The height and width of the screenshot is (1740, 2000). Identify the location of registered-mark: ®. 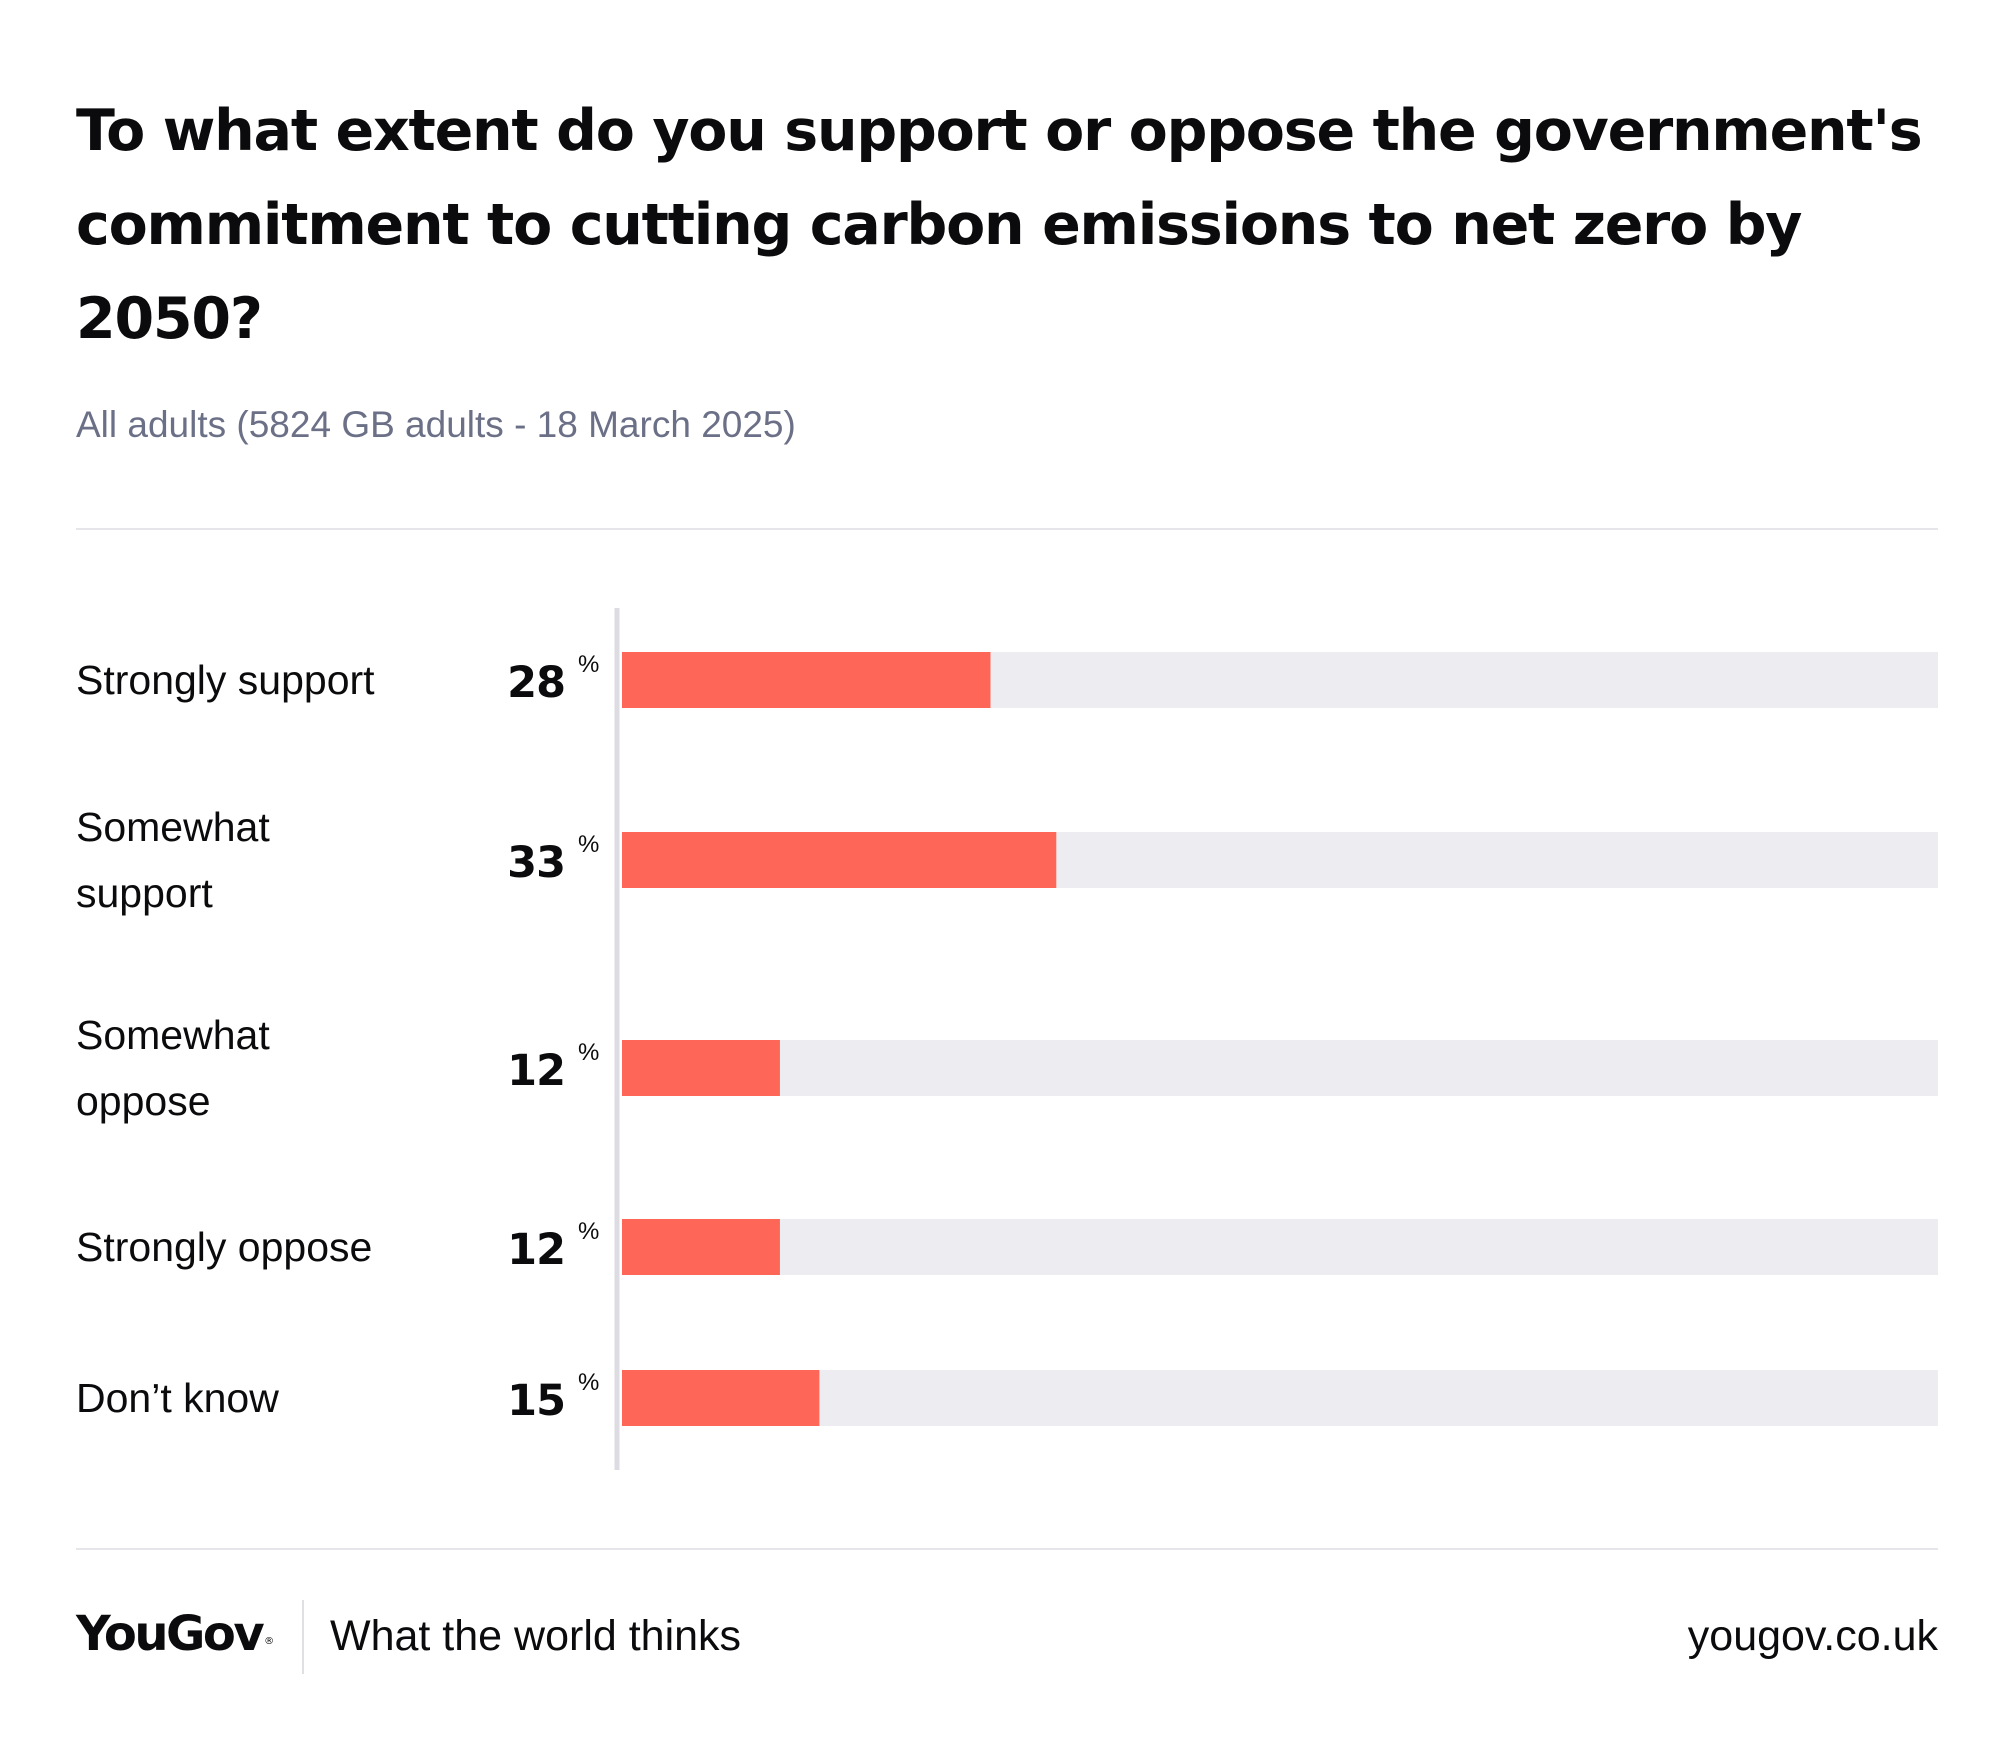
(269, 1641).